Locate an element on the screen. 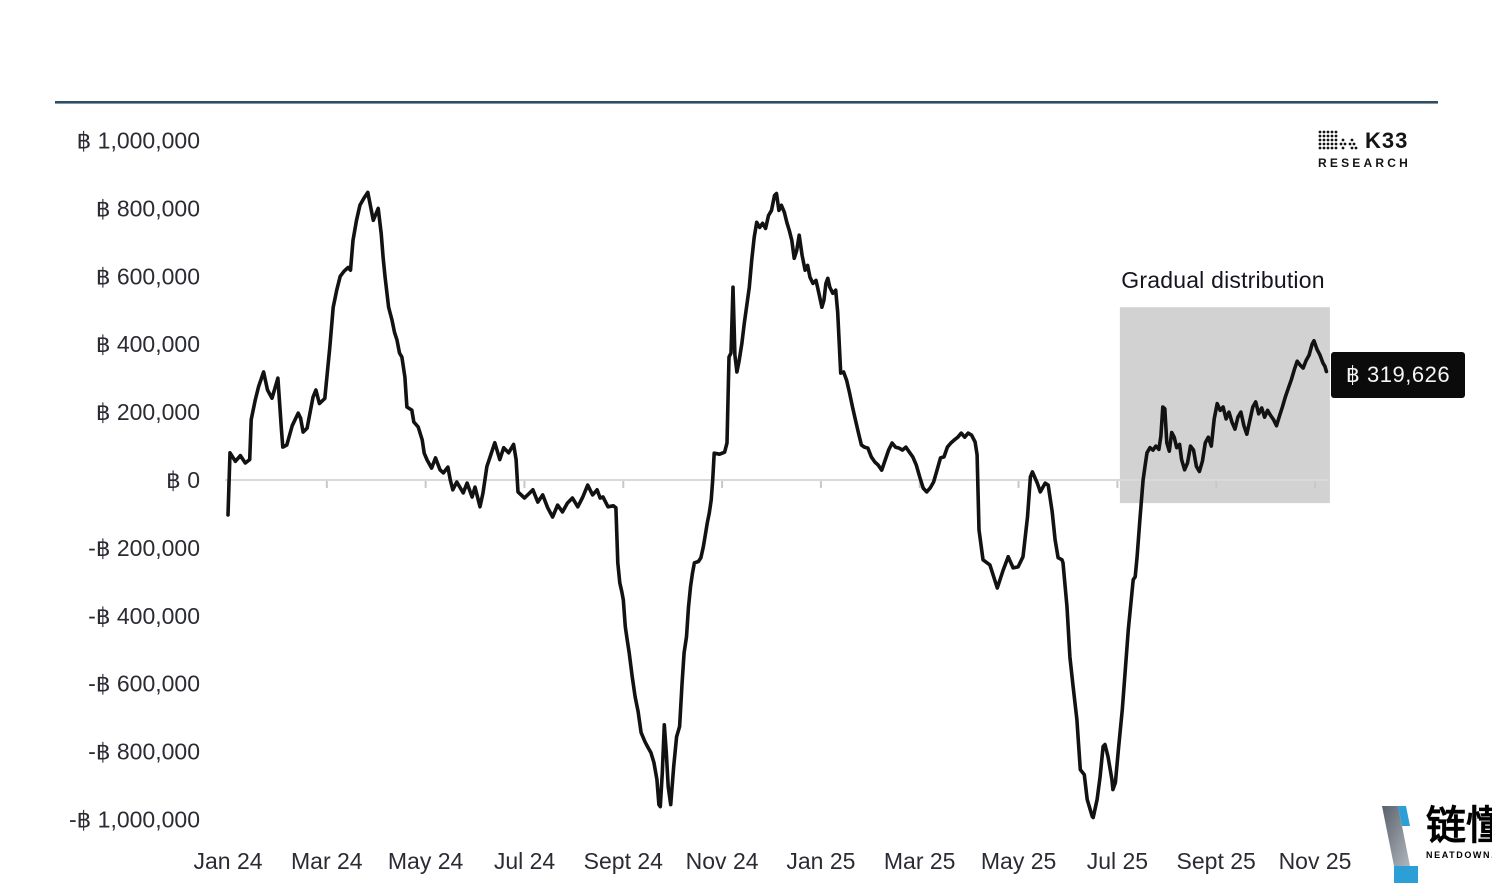  x-tick-label: Jan 25 is located at coordinates (820, 861).